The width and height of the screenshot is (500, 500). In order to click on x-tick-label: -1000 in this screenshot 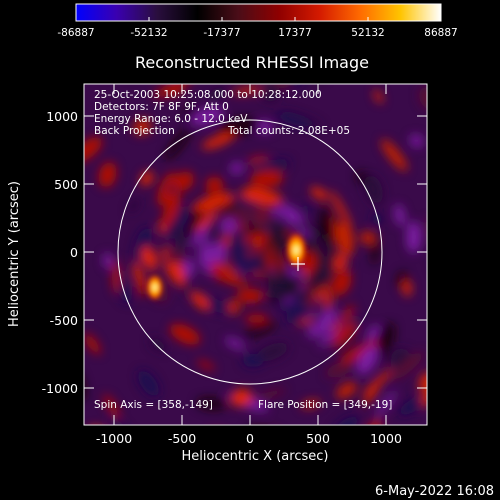, I will do `click(114, 438)`.